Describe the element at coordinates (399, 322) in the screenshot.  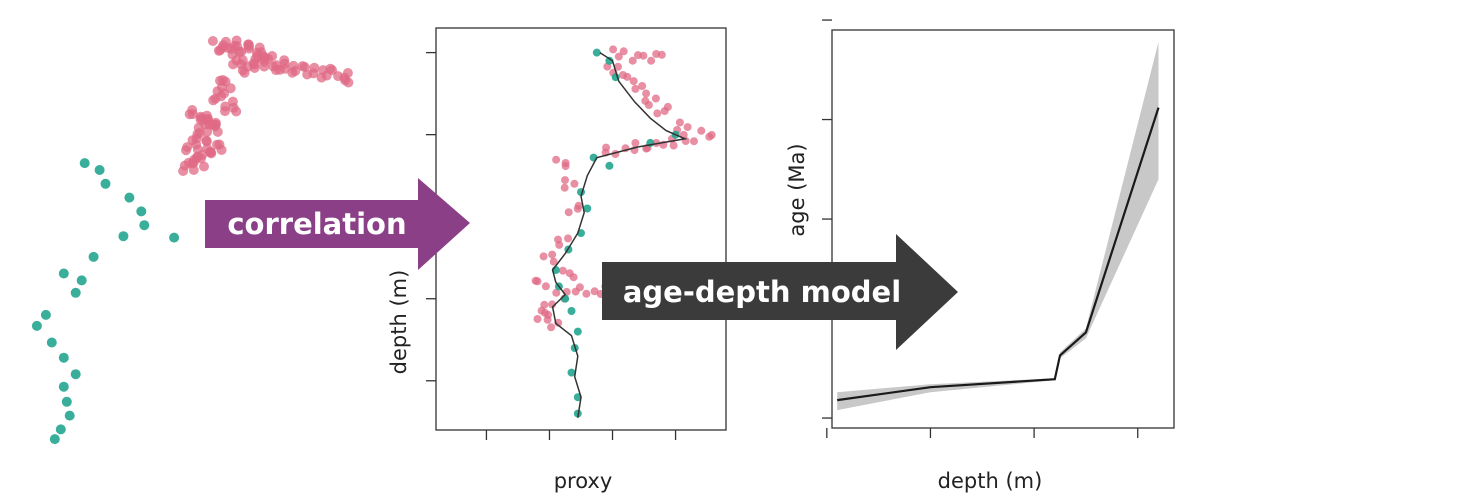
I see `proxy-y-axis-label: depth (m)` at that location.